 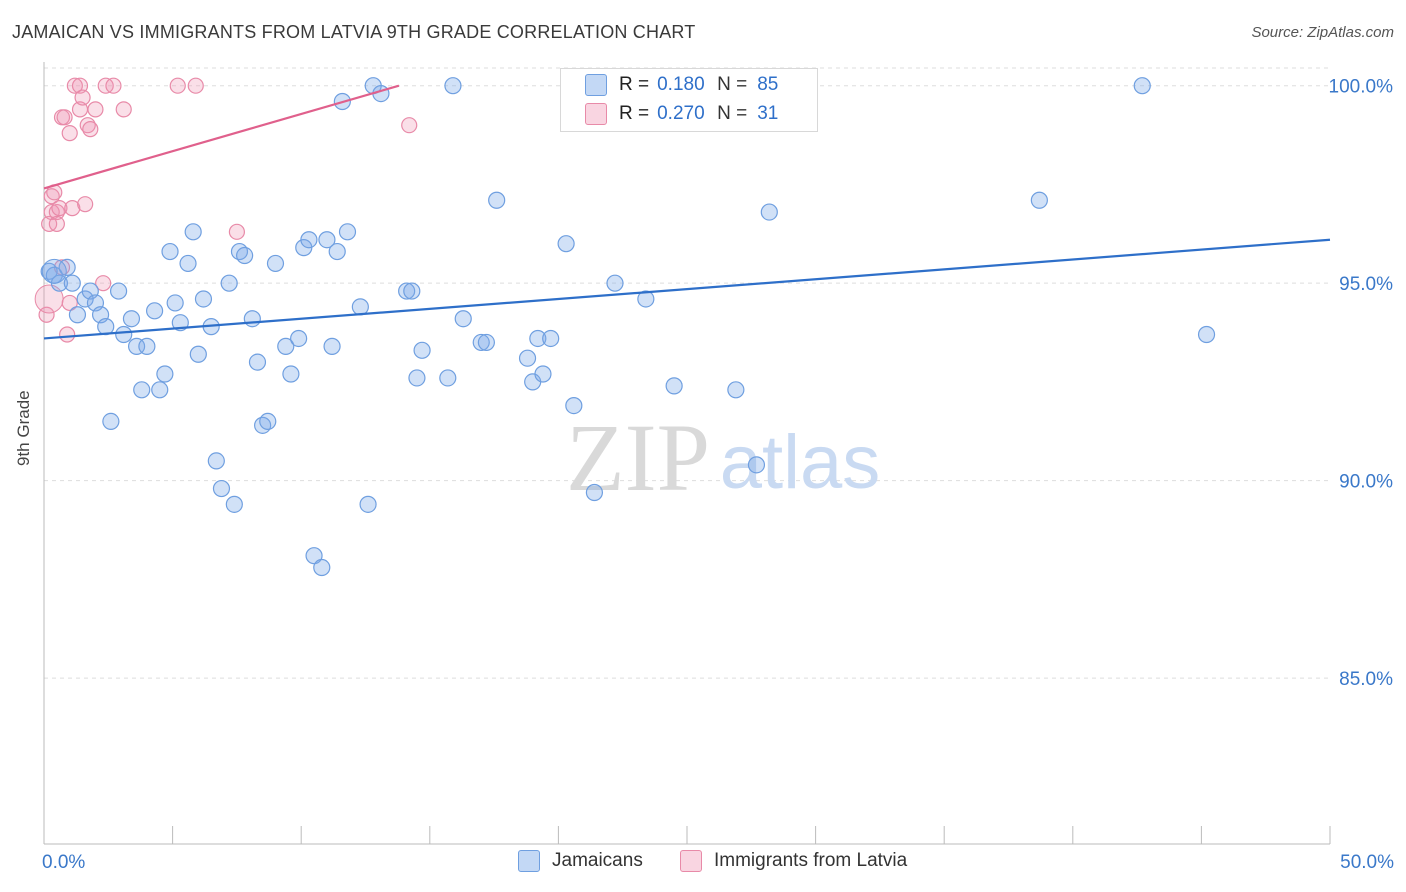 What do you see at coordinates (1361, 383) in the screenshot?
I see `y-tick-labels: 85.0% 90.0% 95.0% 100.0%` at bounding box center [1361, 383].